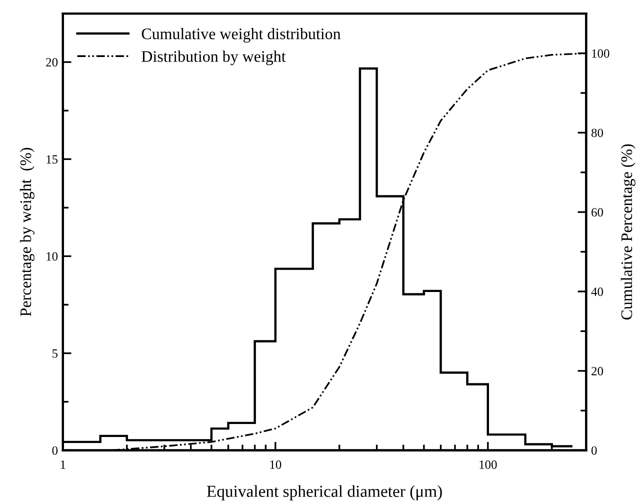 This screenshot has height=502, width=642. I want to click on y-axis-title: Percentage by weight (%), so click(27, 232).